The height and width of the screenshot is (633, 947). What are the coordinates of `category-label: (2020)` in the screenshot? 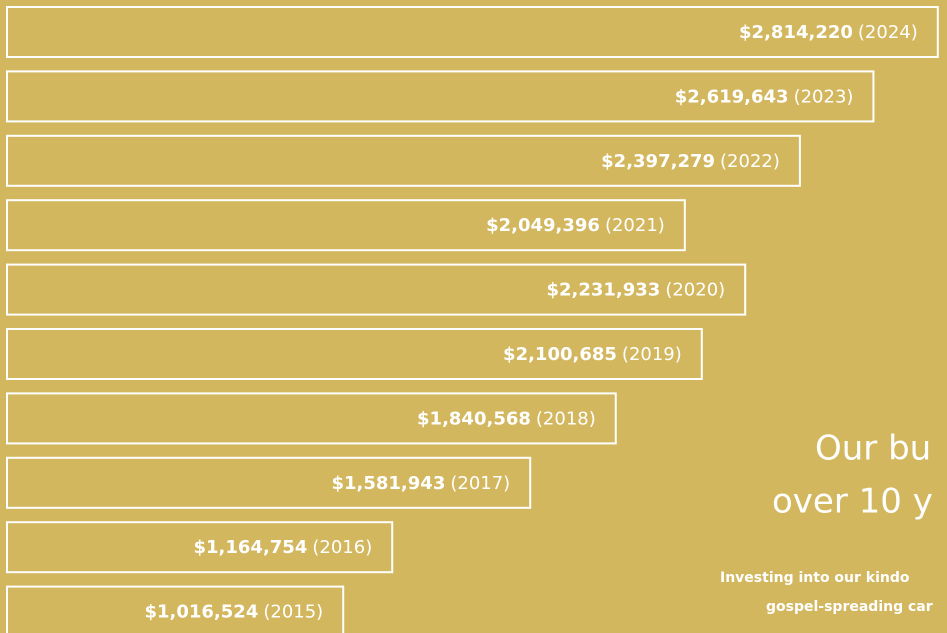 It's located at (695, 290).